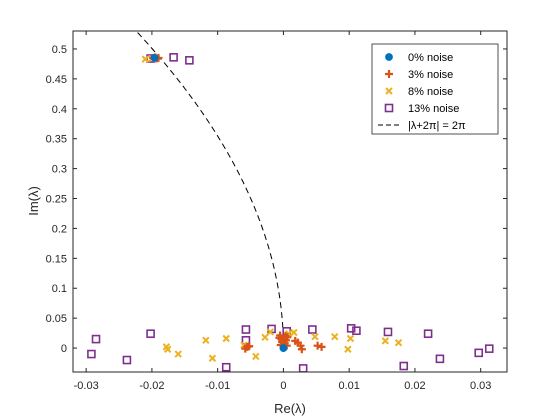 Image resolution: width=560 pixels, height=420 pixels. I want to click on legend-entry: 13% noise, so click(421, 109).